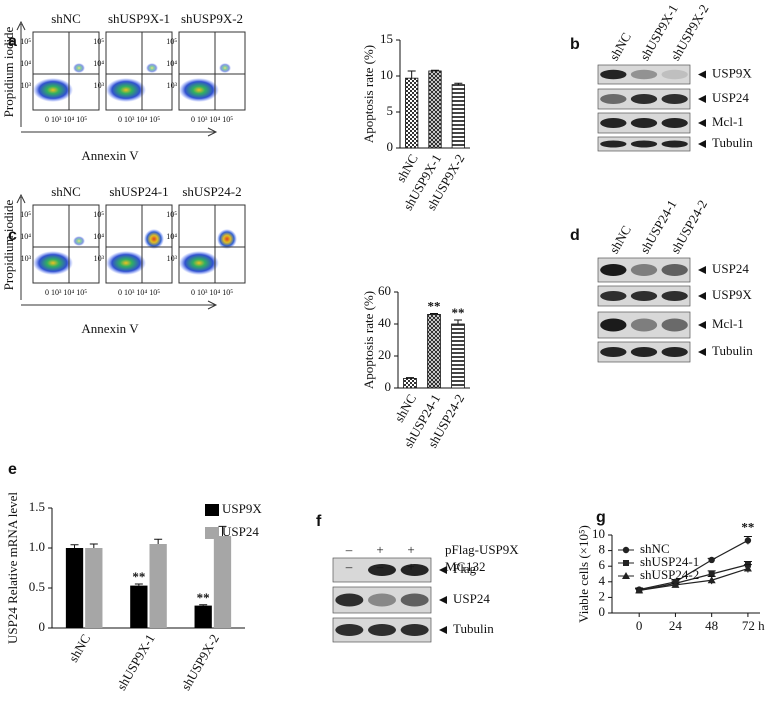  I want to click on x-tick-label: shUSP9X-2, so click(200, 661).